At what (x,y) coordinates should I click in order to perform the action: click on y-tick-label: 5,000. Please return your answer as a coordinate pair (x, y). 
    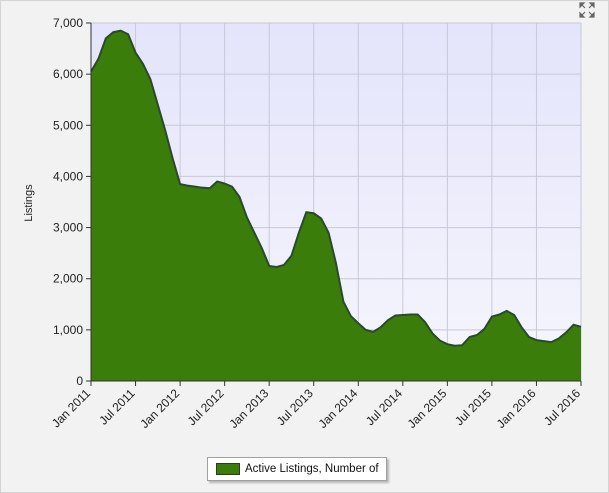
    Looking at the image, I should click on (68, 125).